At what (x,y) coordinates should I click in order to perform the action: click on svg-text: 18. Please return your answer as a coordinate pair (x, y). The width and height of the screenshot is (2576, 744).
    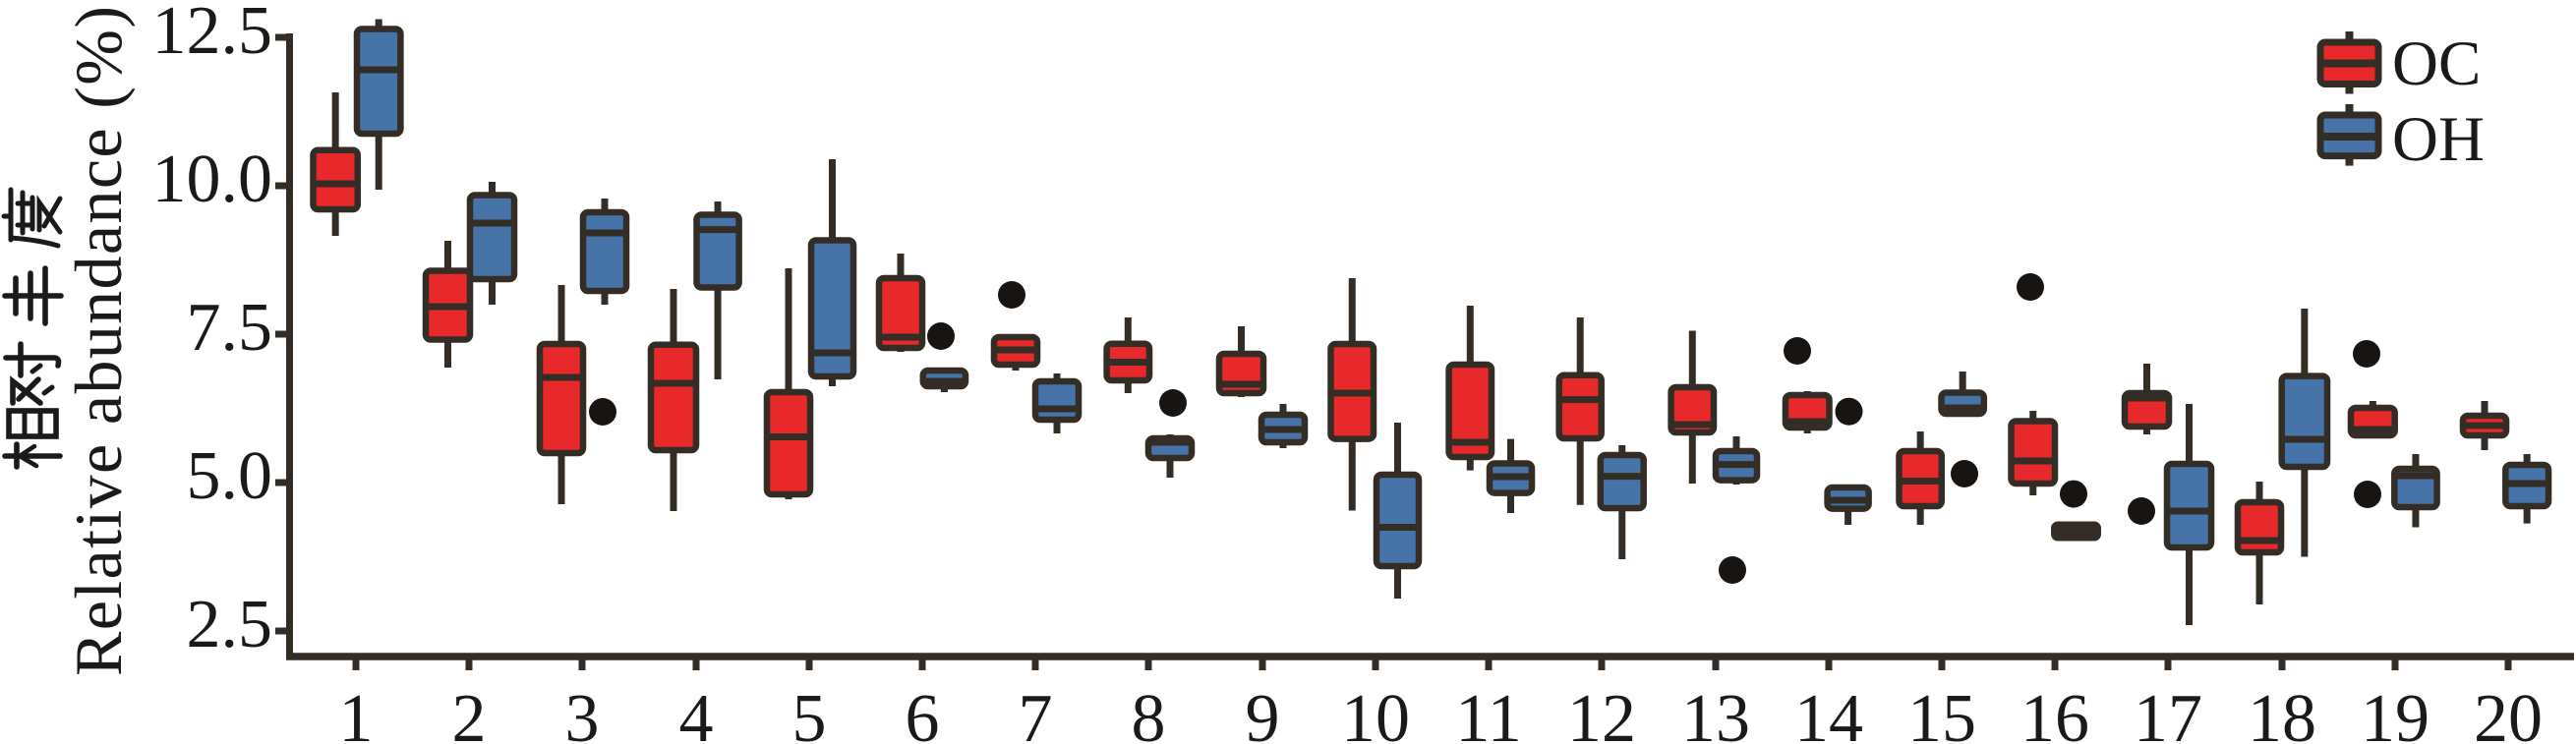
    Looking at the image, I should click on (2282, 713).